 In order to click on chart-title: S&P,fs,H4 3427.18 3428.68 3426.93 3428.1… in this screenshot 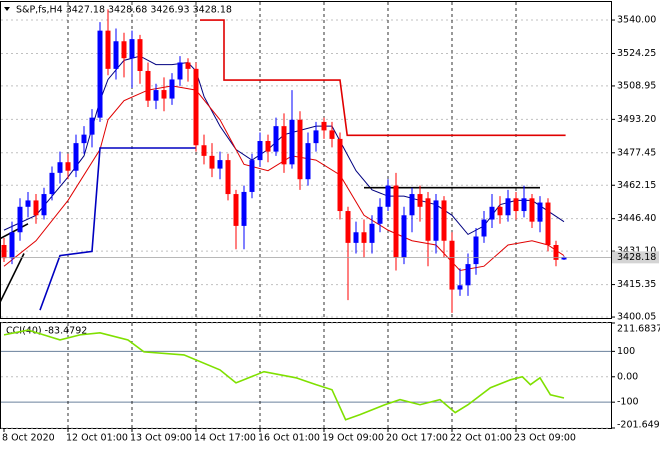, I will do `click(124, 10)`.